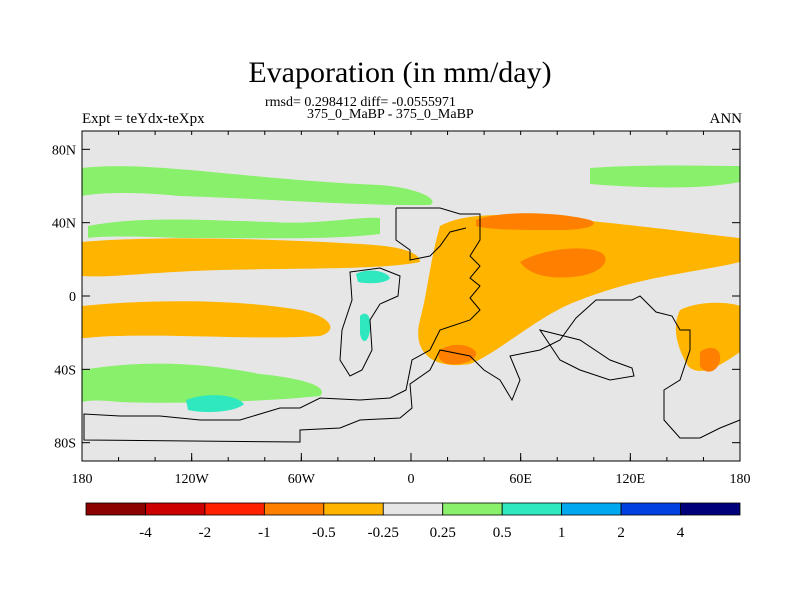 The width and height of the screenshot is (800, 600). What do you see at coordinates (65, 370) in the screenshot?
I see `y-tick-label: 40S` at bounding box center [65, 370].